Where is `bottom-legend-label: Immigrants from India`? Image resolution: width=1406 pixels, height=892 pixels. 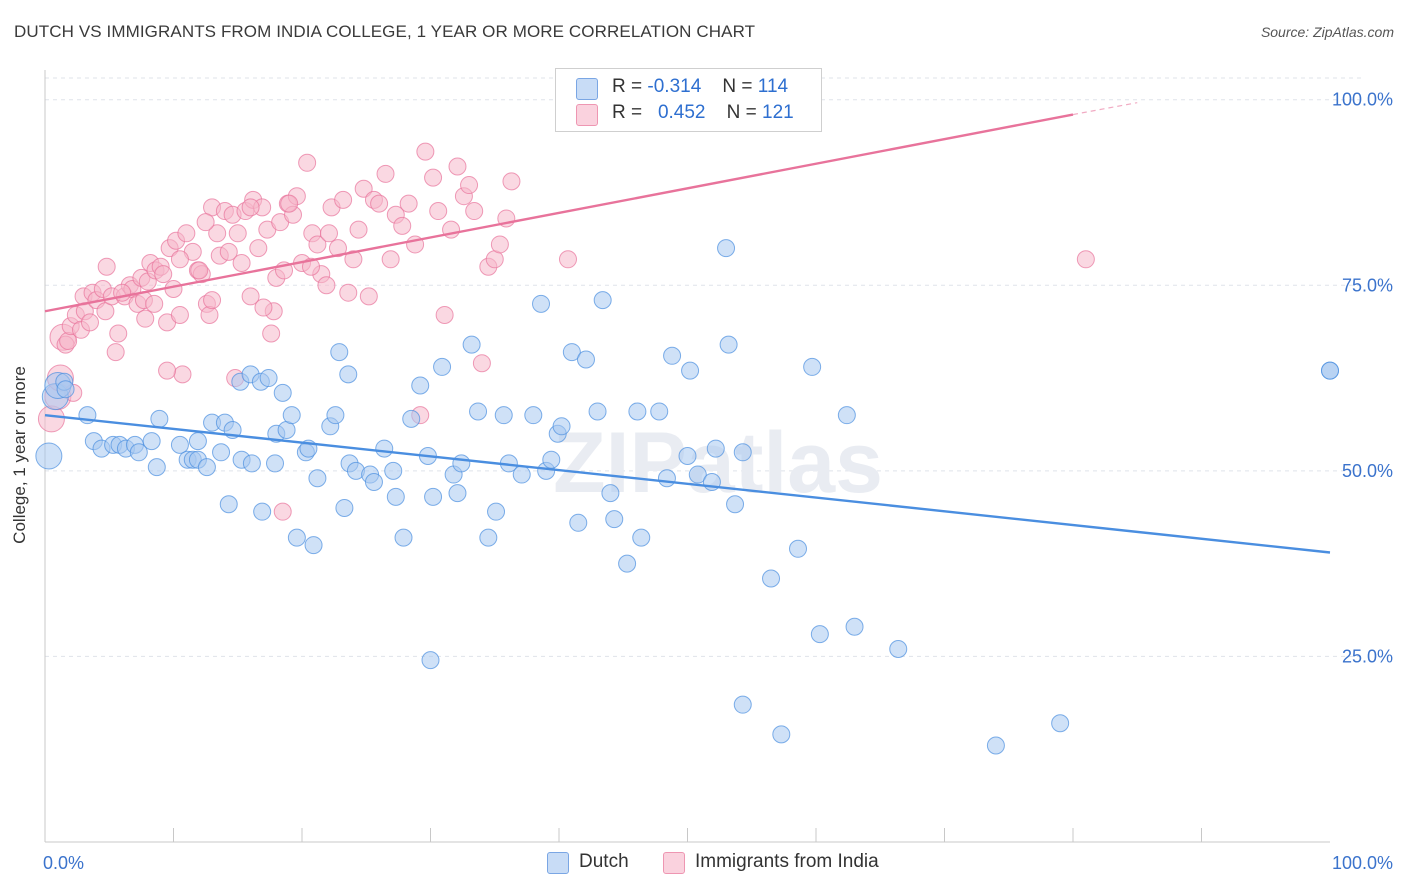 bottom-legend-label: Immigrants from India is located at coordinates (787, 861).